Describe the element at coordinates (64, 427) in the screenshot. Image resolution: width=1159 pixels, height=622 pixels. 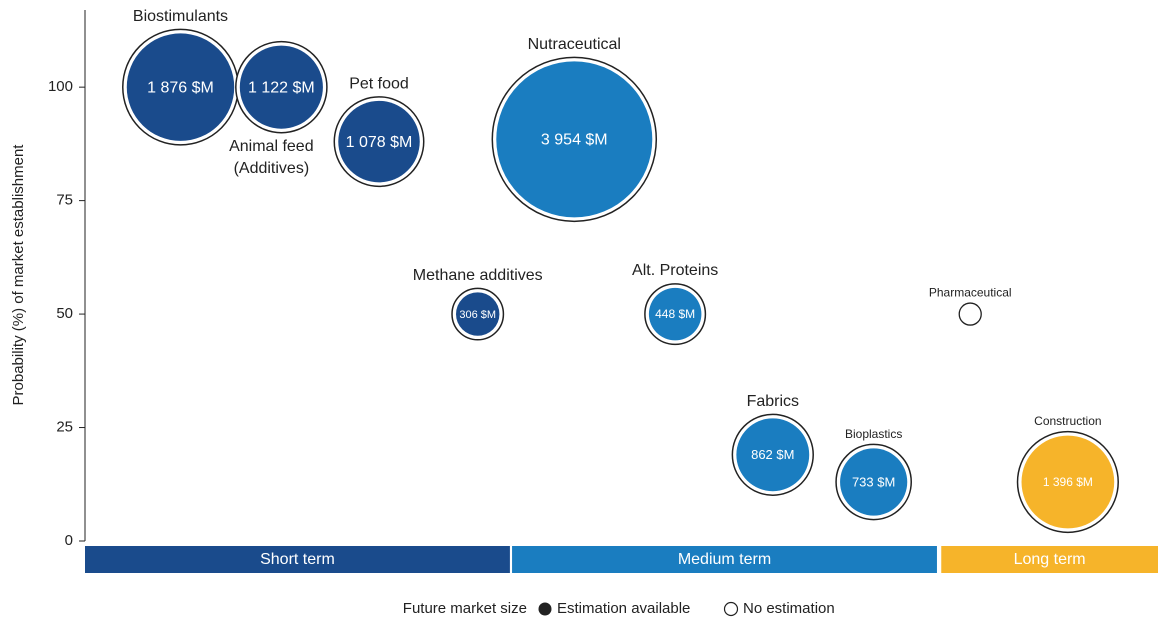
I see `y-tick-label: 25` at that location.